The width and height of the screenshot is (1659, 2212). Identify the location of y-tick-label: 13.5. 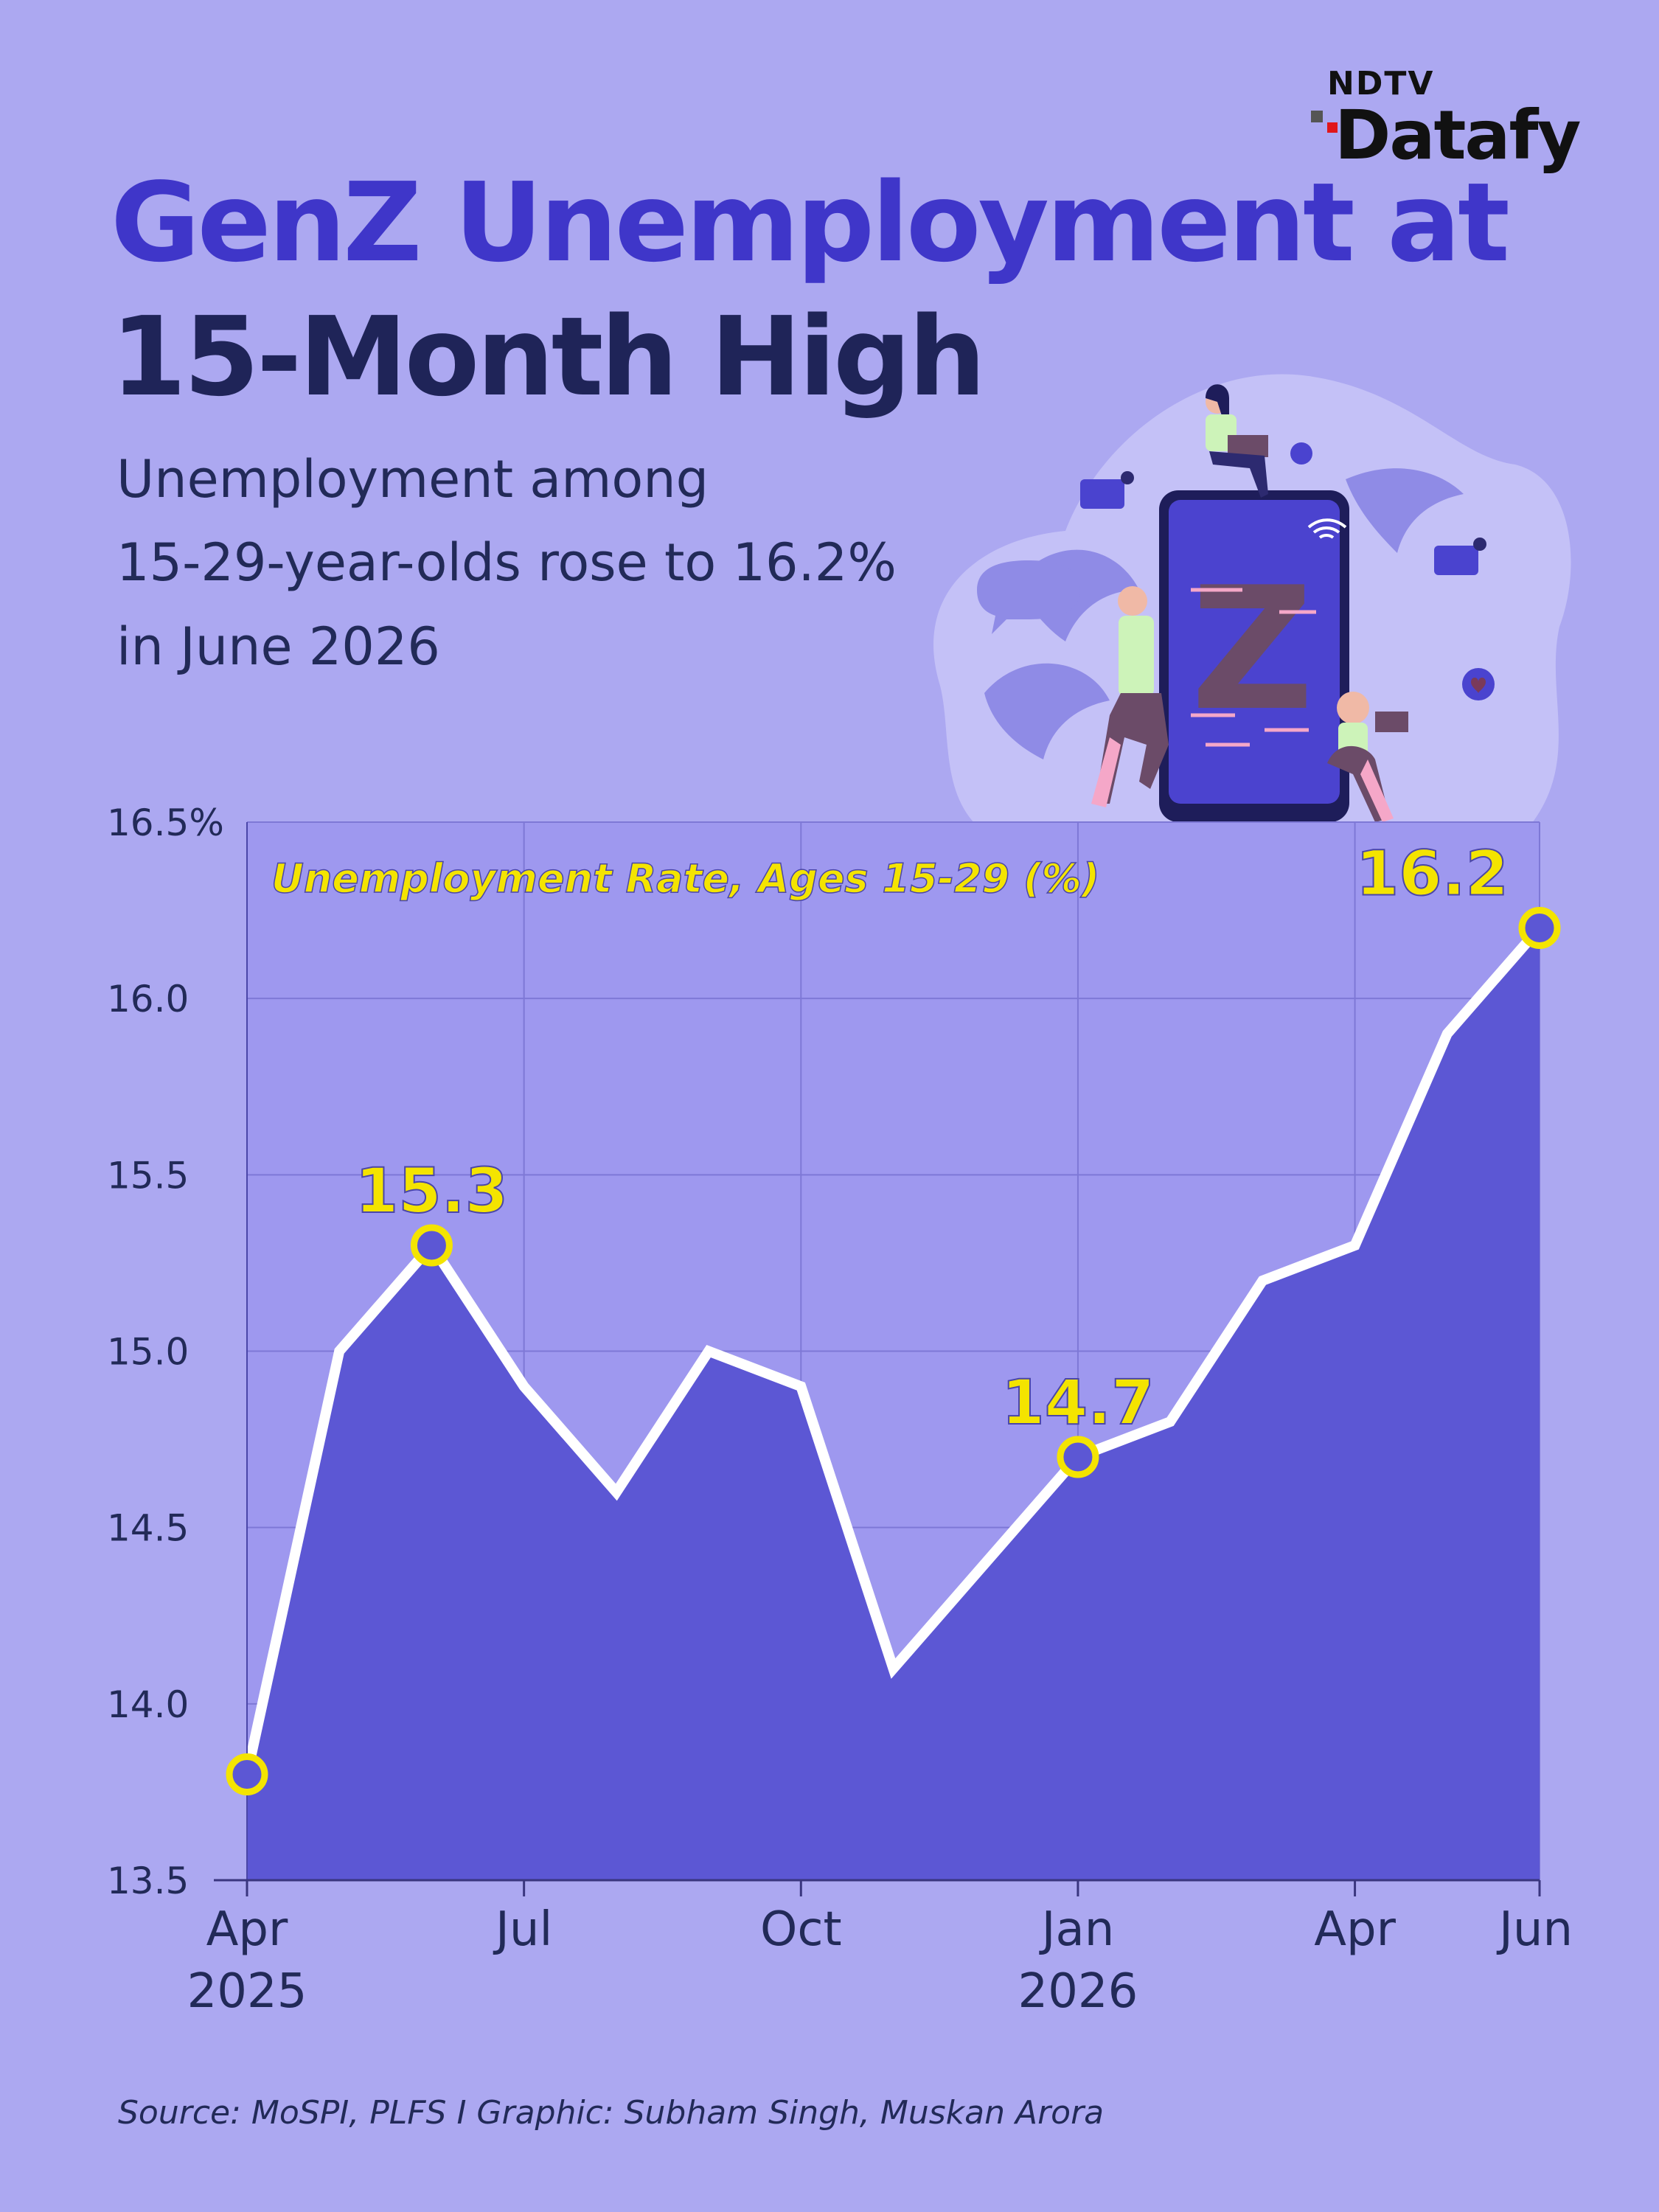
(148, 1881).